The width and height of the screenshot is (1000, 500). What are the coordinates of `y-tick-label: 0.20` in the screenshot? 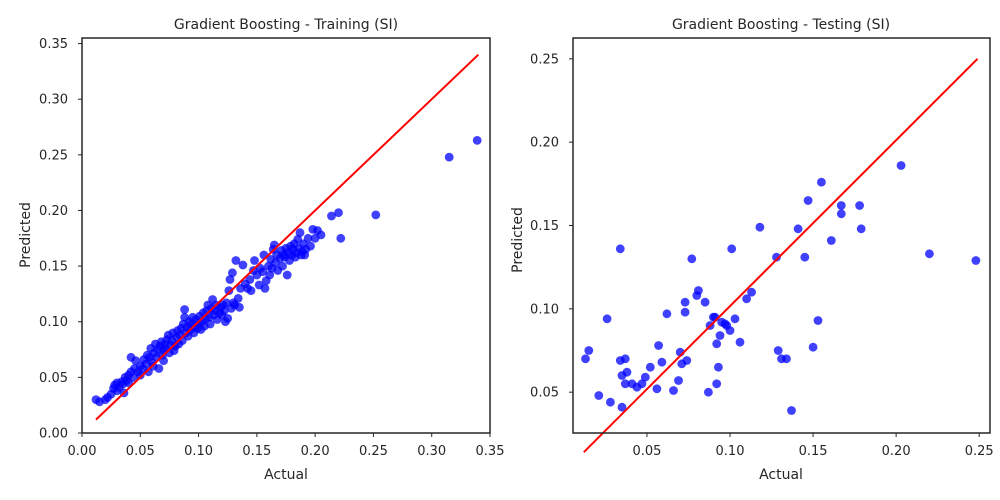 It's located at (53, 211).